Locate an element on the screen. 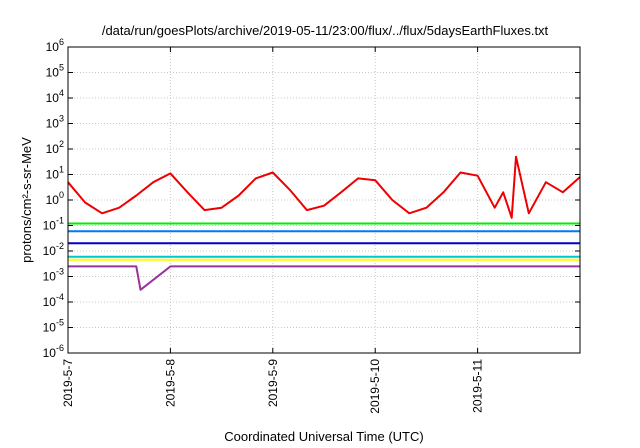 Image resolution: width=640 pixels, height=448 pixels. y-tick-label: 10² is located at coordinates (55, 147).